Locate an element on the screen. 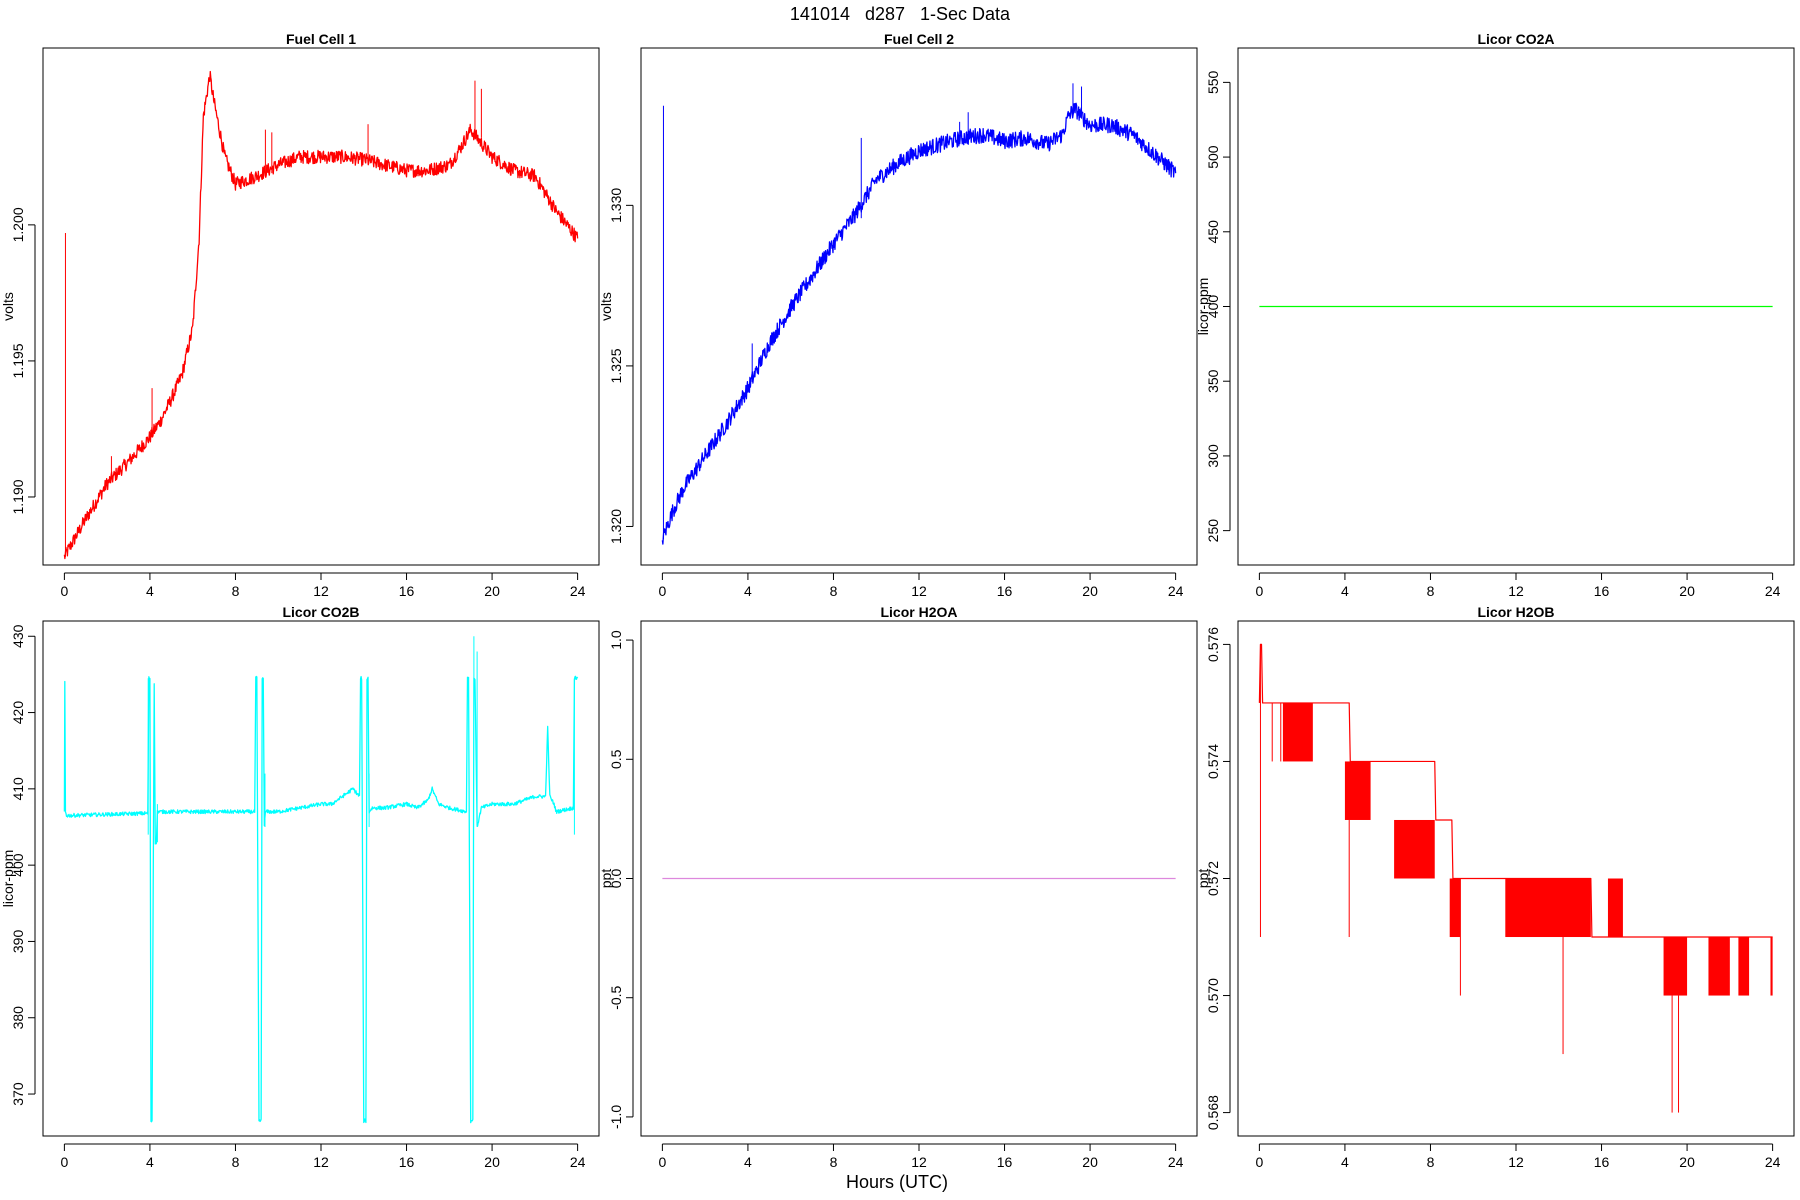  y-axis: -1.0 -0.5 0.0 0.5 1.0 is located at coordinates (621, 879).